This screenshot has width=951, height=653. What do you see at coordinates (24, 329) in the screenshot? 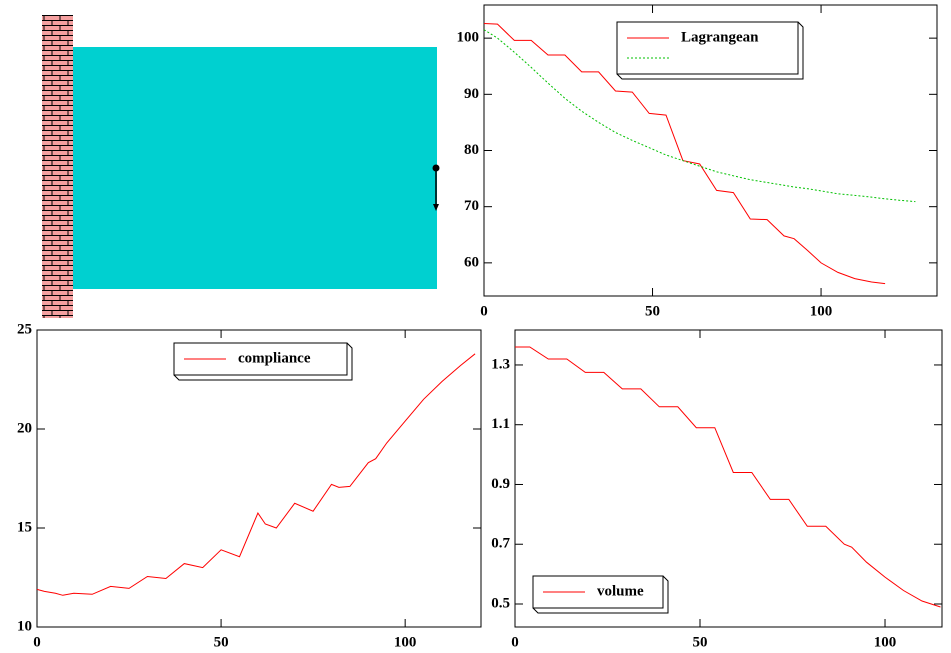
I see `y-tick-label: 25` at bounding box center [24, 329].